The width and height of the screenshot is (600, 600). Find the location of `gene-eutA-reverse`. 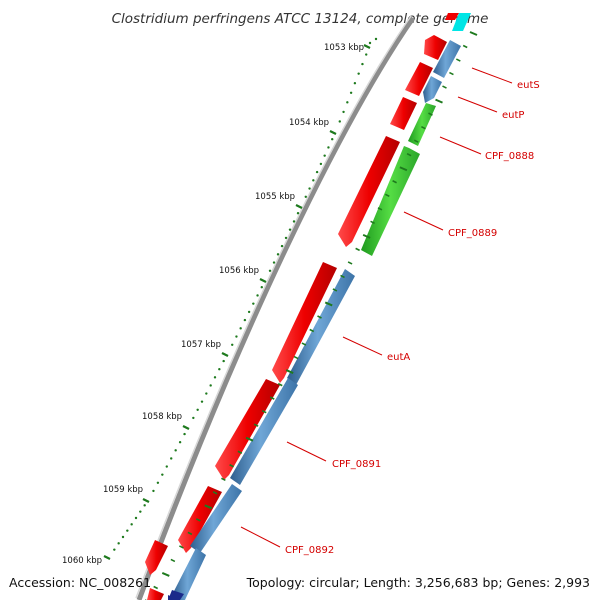

gene-eutA-reverse is located at coordinates (321, 327).